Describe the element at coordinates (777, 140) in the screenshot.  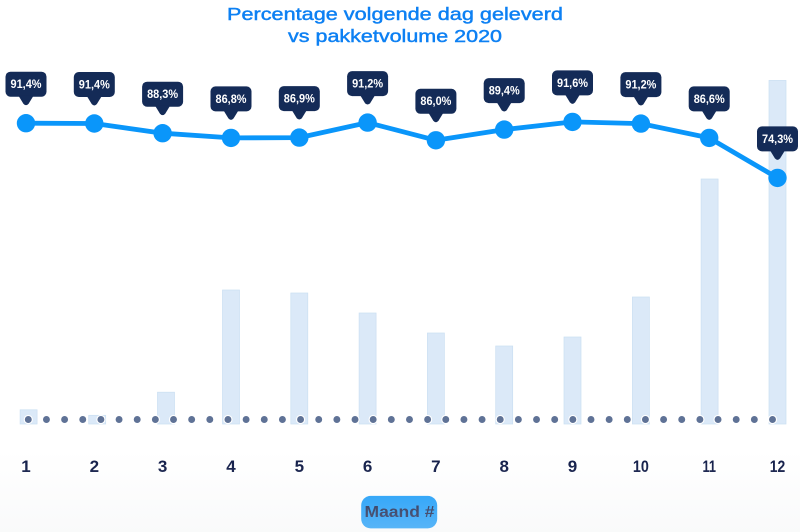
I see `svg-text: 74,3%` at that location.